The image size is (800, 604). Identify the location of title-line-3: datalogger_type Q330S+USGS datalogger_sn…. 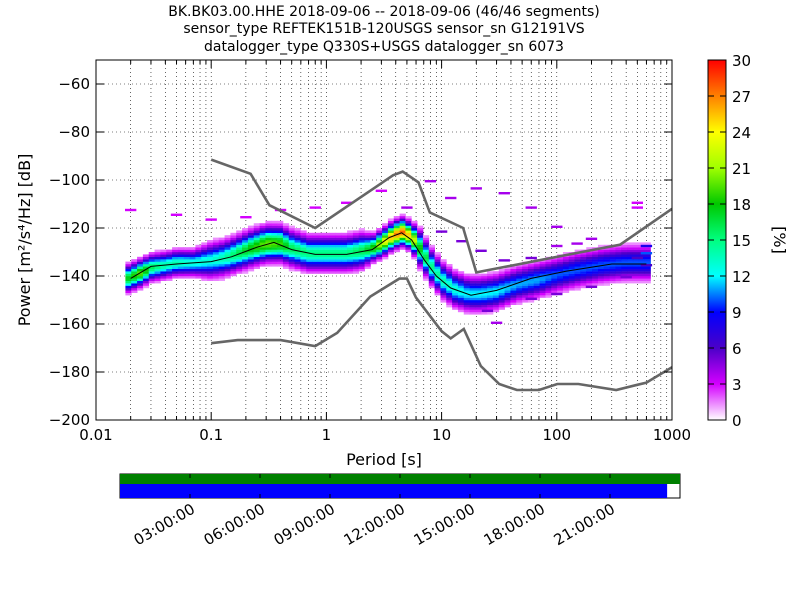
(384, 47).